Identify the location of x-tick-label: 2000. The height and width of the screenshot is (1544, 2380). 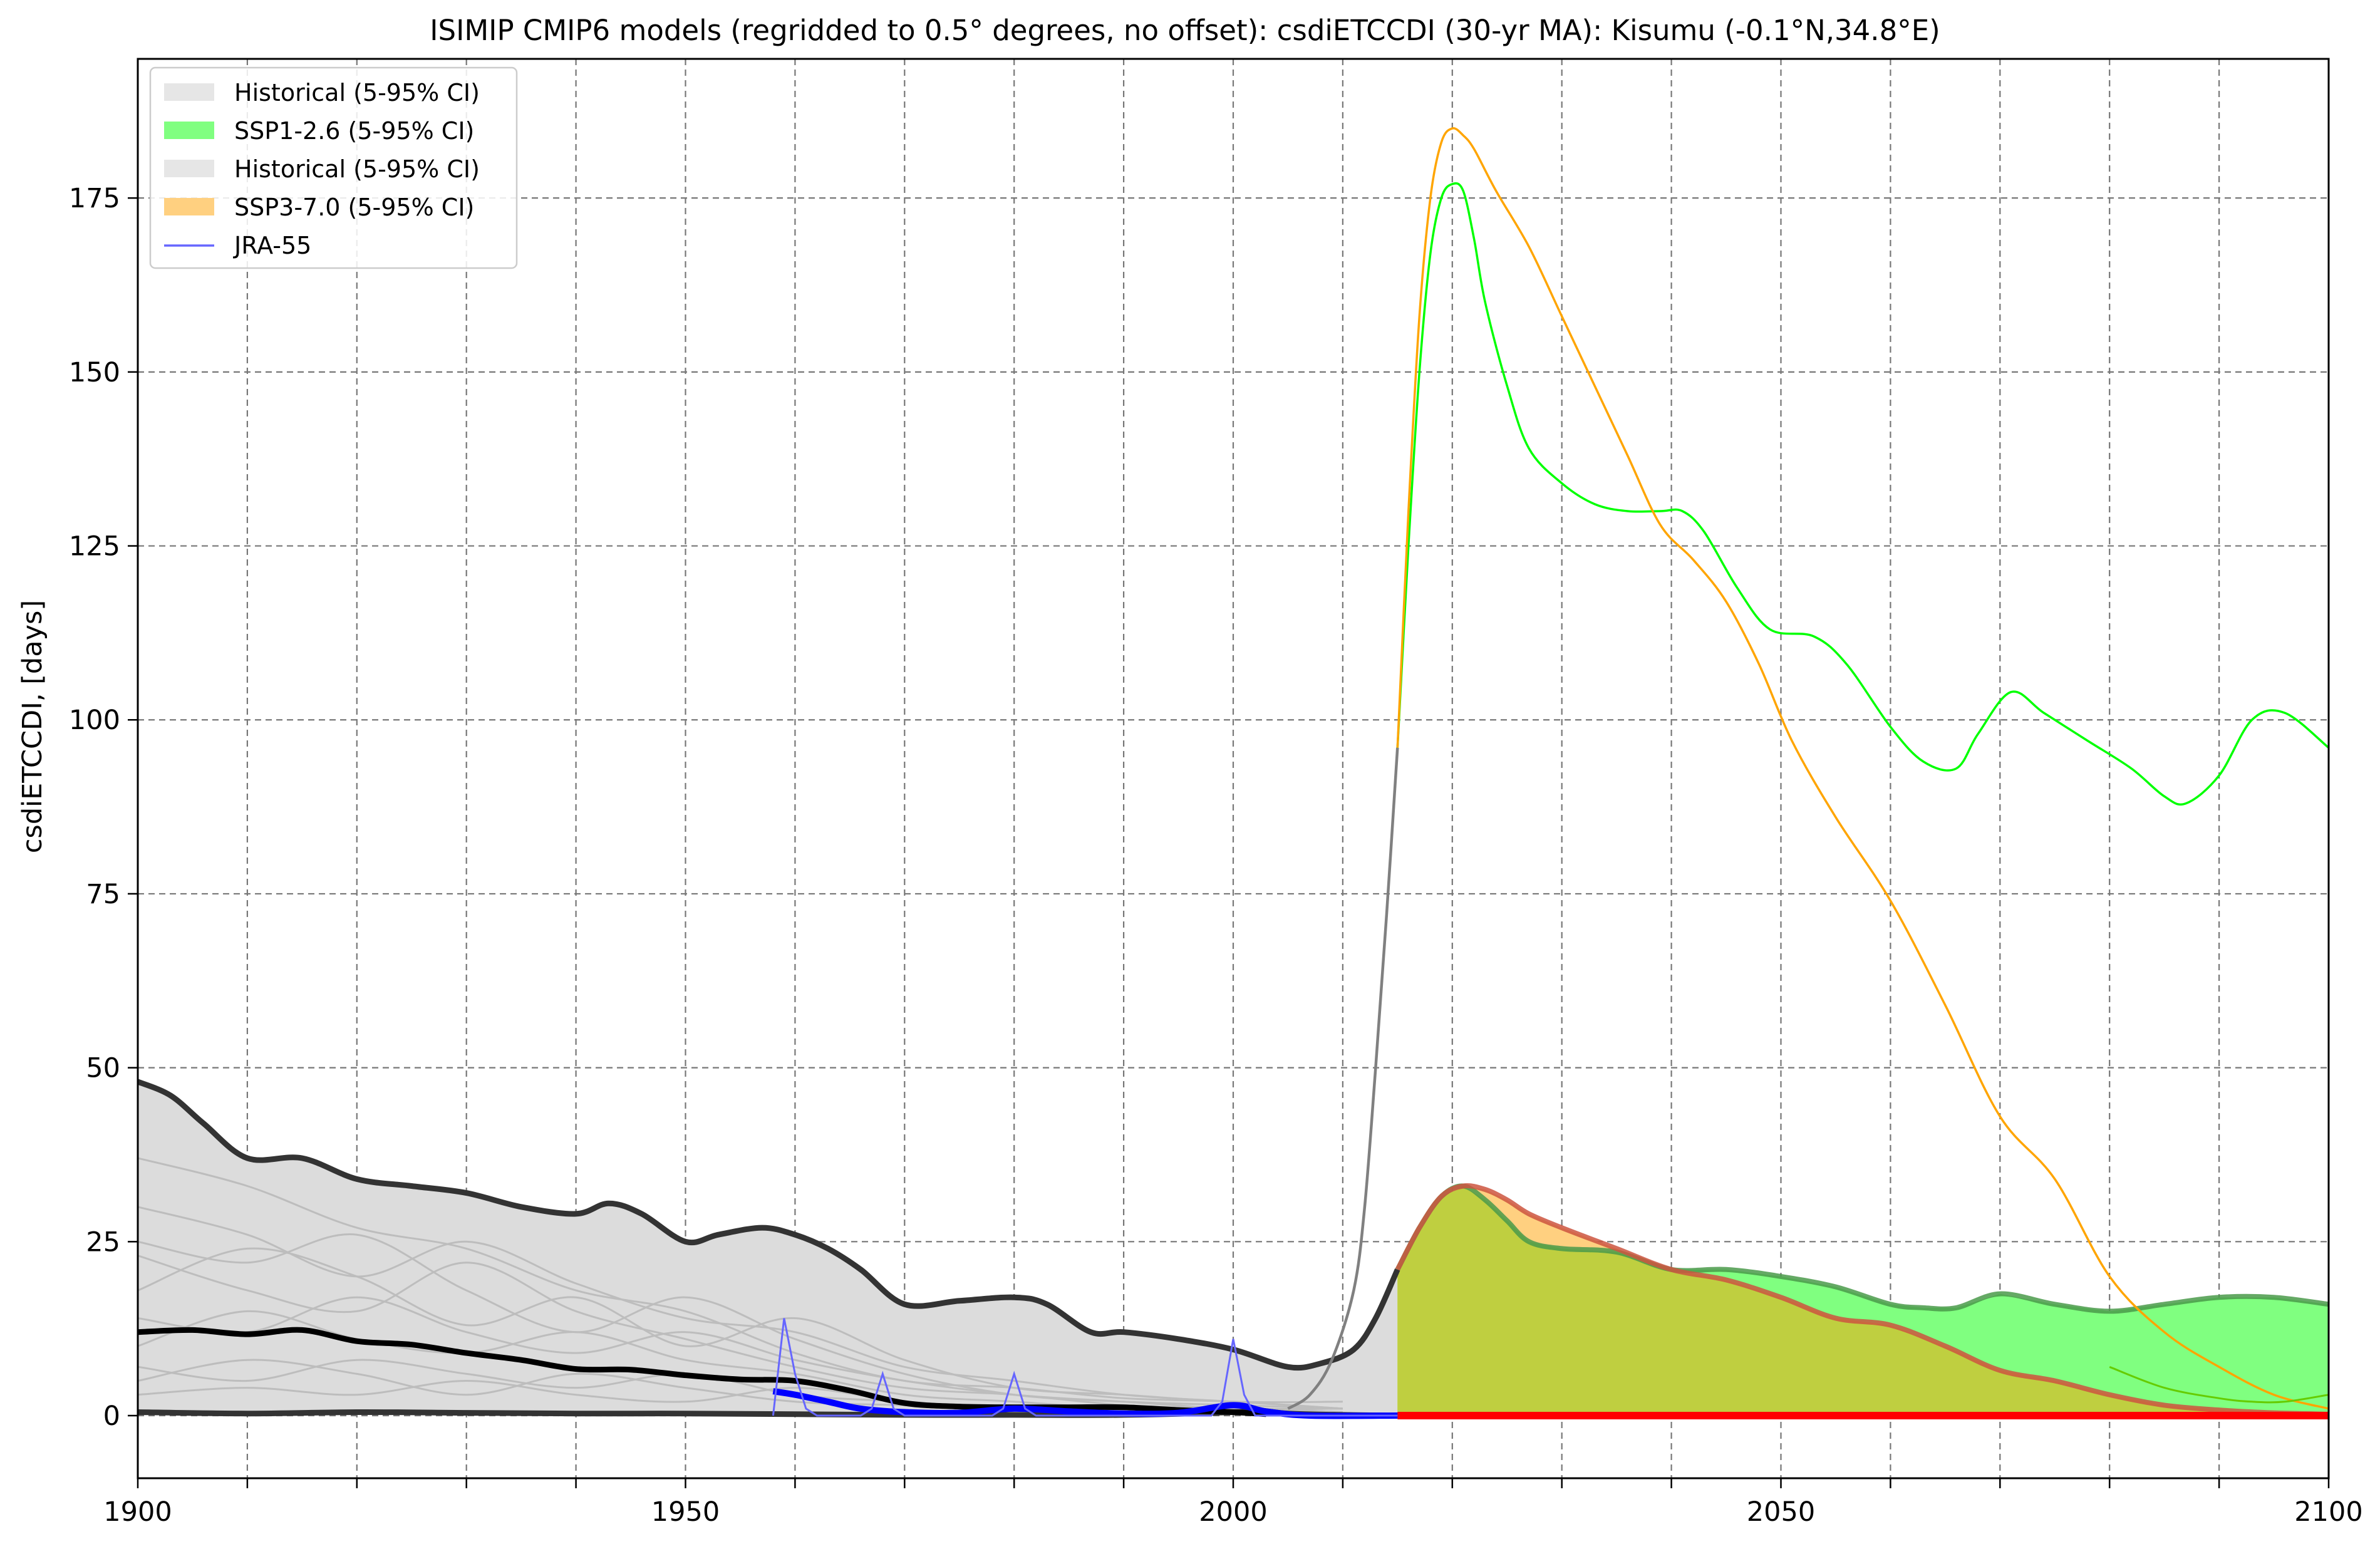
(1233, 1512).